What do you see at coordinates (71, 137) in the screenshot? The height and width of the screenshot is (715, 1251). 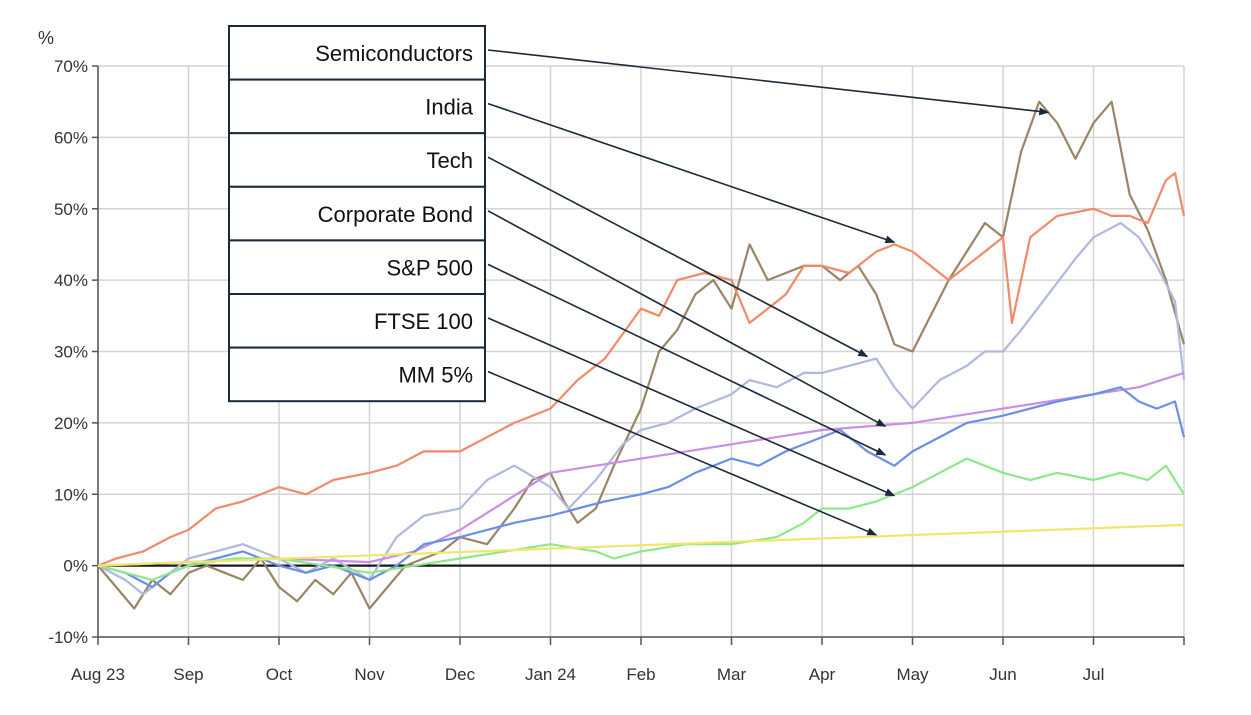 I see `y-tick-label: 60%` at bounding box center [71, 137].